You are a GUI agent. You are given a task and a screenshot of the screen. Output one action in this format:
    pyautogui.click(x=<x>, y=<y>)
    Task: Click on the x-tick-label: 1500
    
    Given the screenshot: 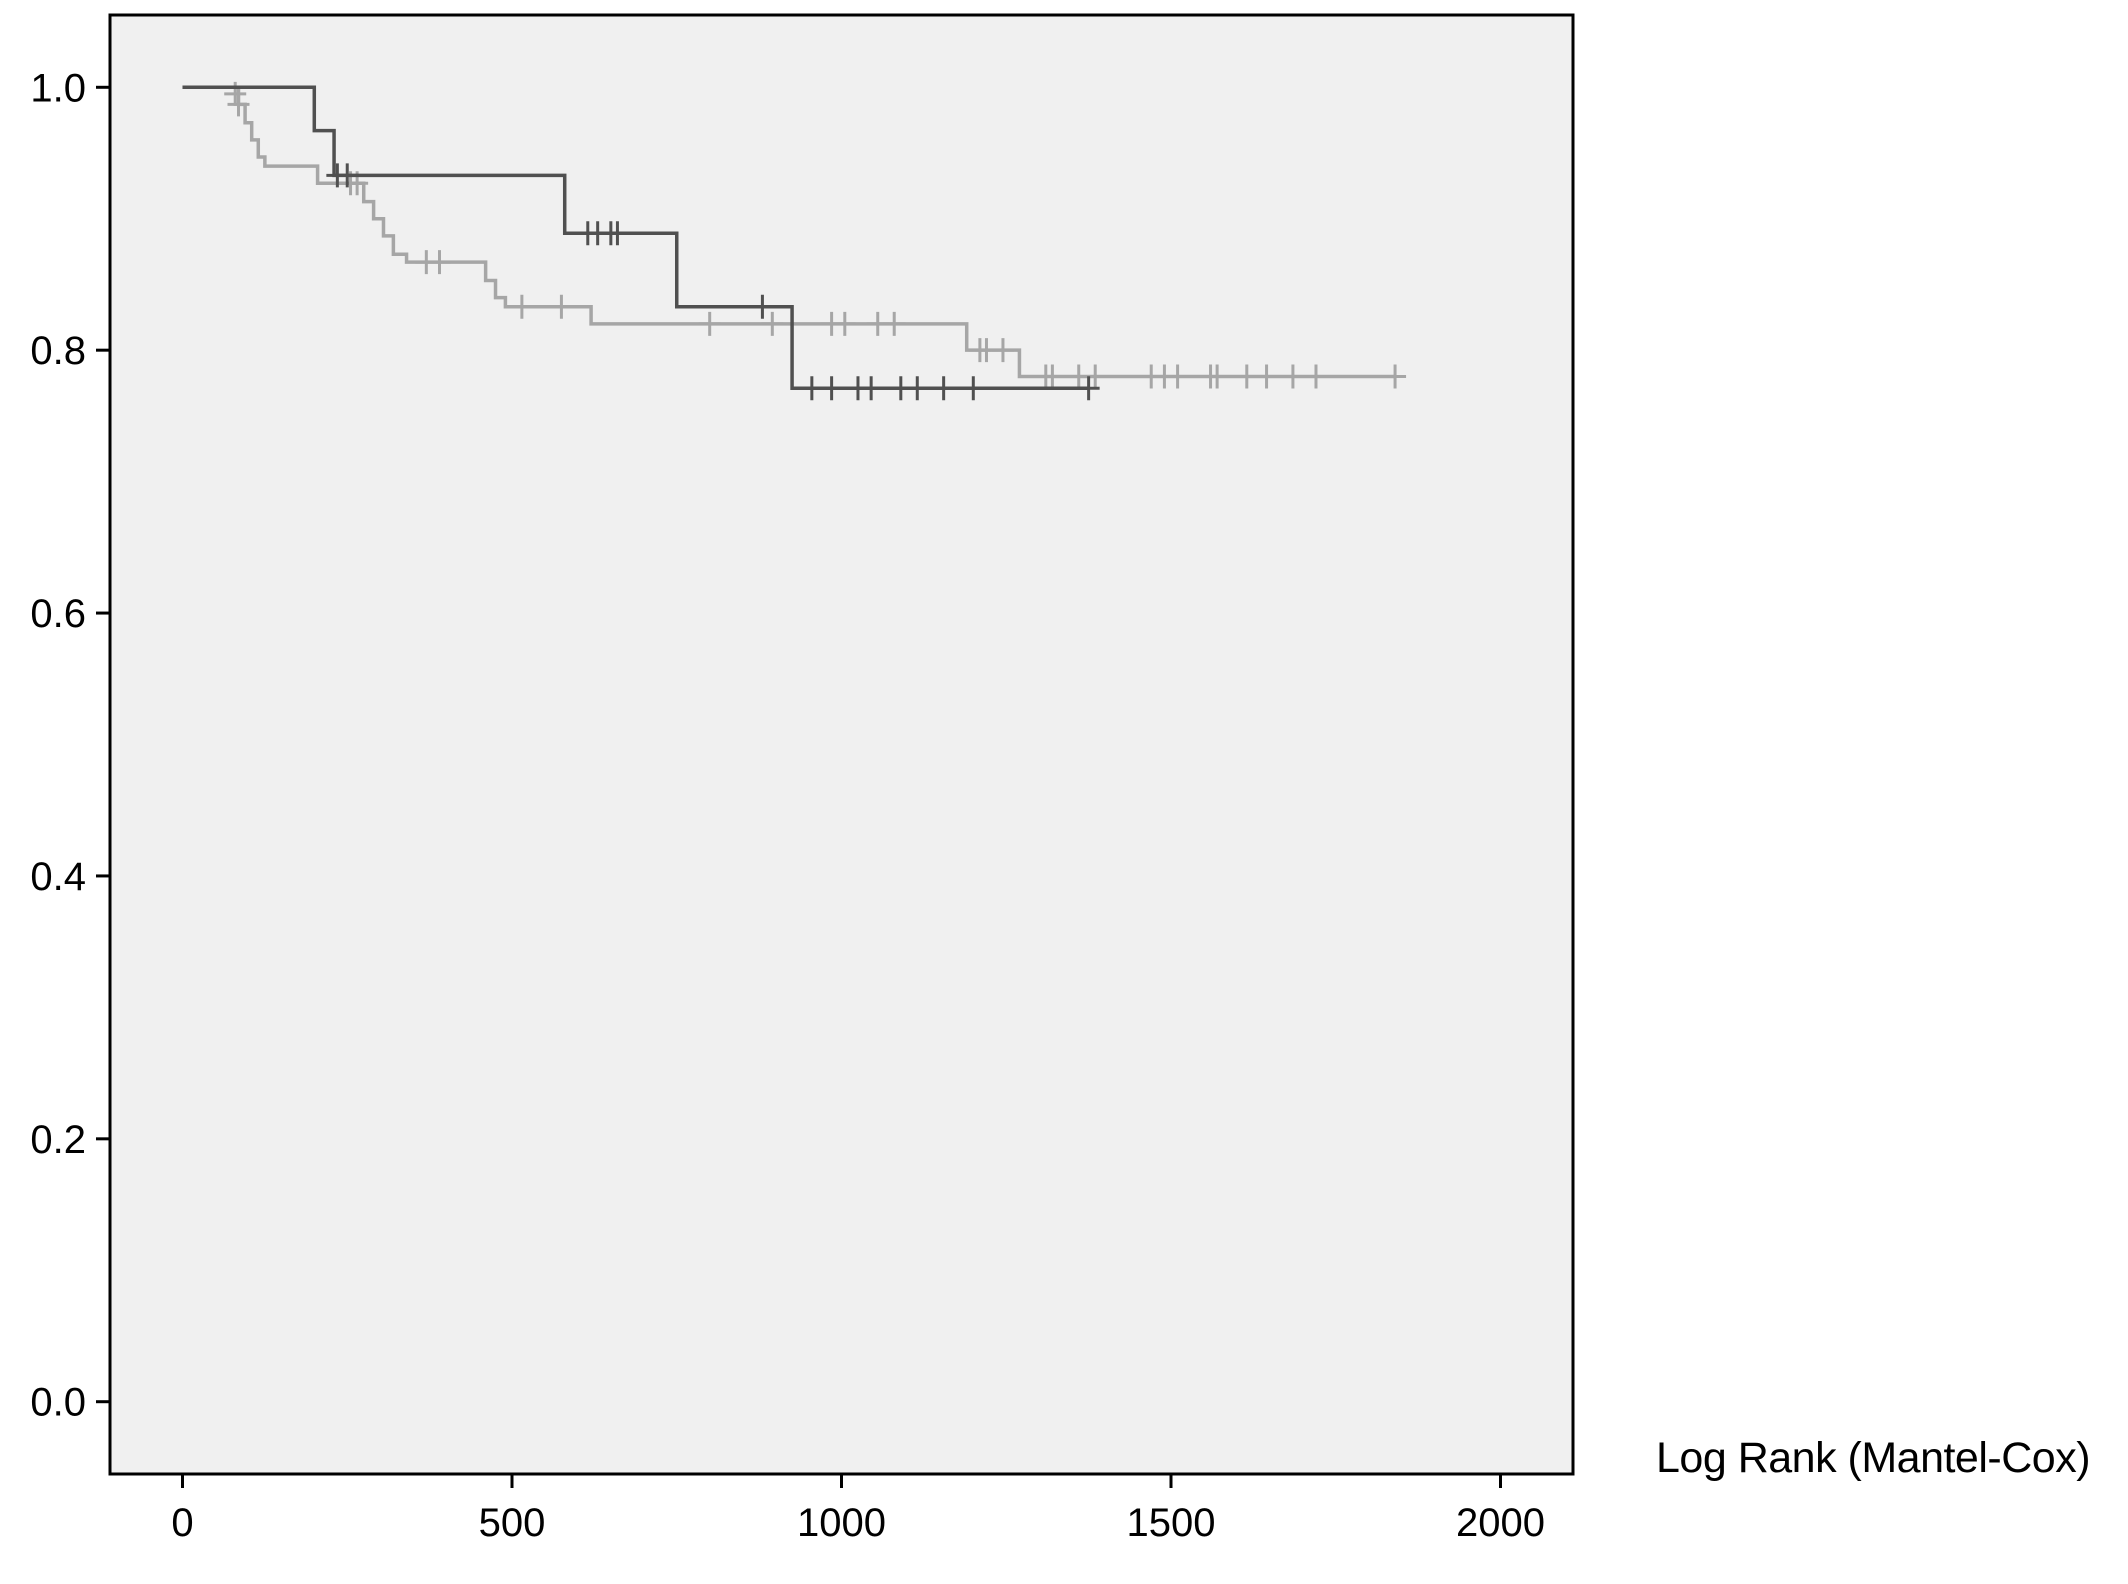 What is the action you would take?
    pyautogui.click(x=1171, y=1523)
    